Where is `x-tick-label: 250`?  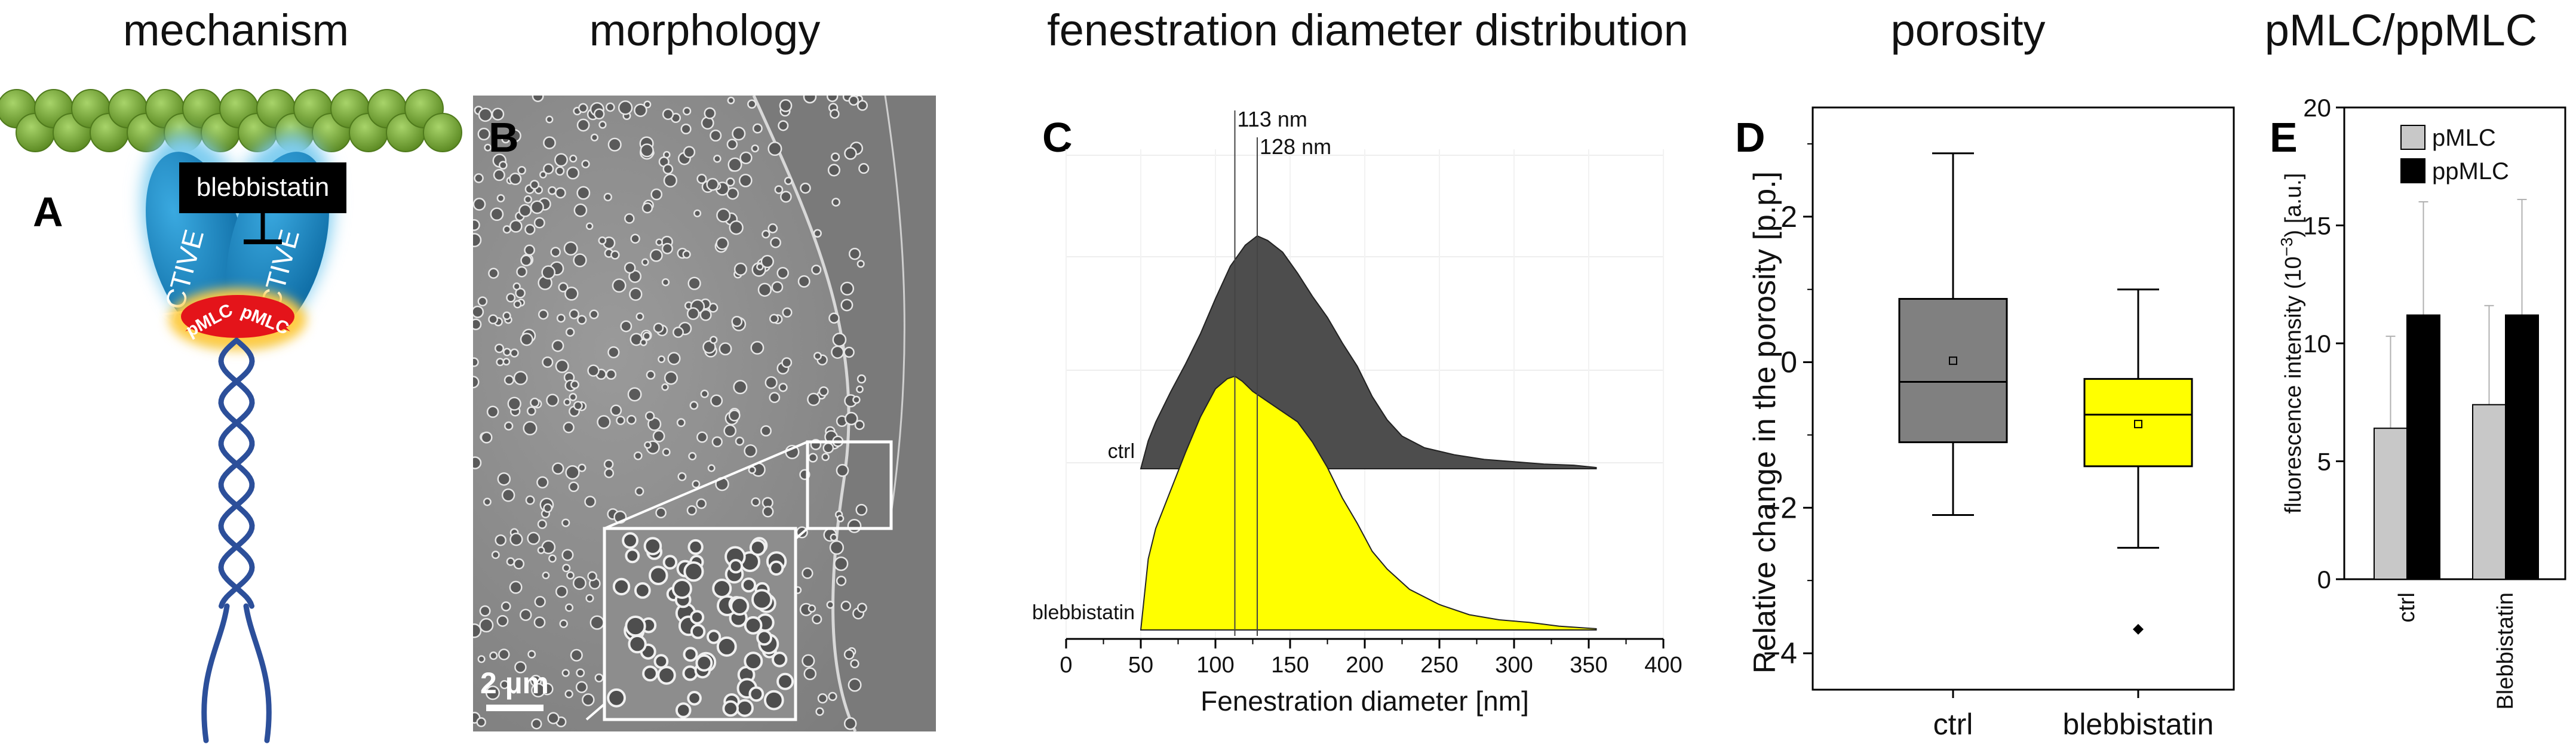 x-tick-label: 250 is located at coordinates (1439, 665).